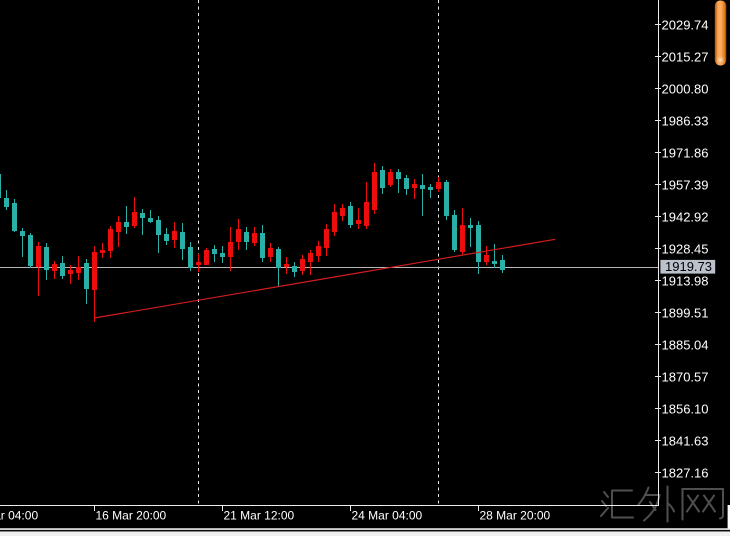 The width and height of the screenshot is (730, 536). What do you see at coordinates (685, 280) in the screenshot?
I see `svg-text: 1913.98` at bounding box center [685, 280].